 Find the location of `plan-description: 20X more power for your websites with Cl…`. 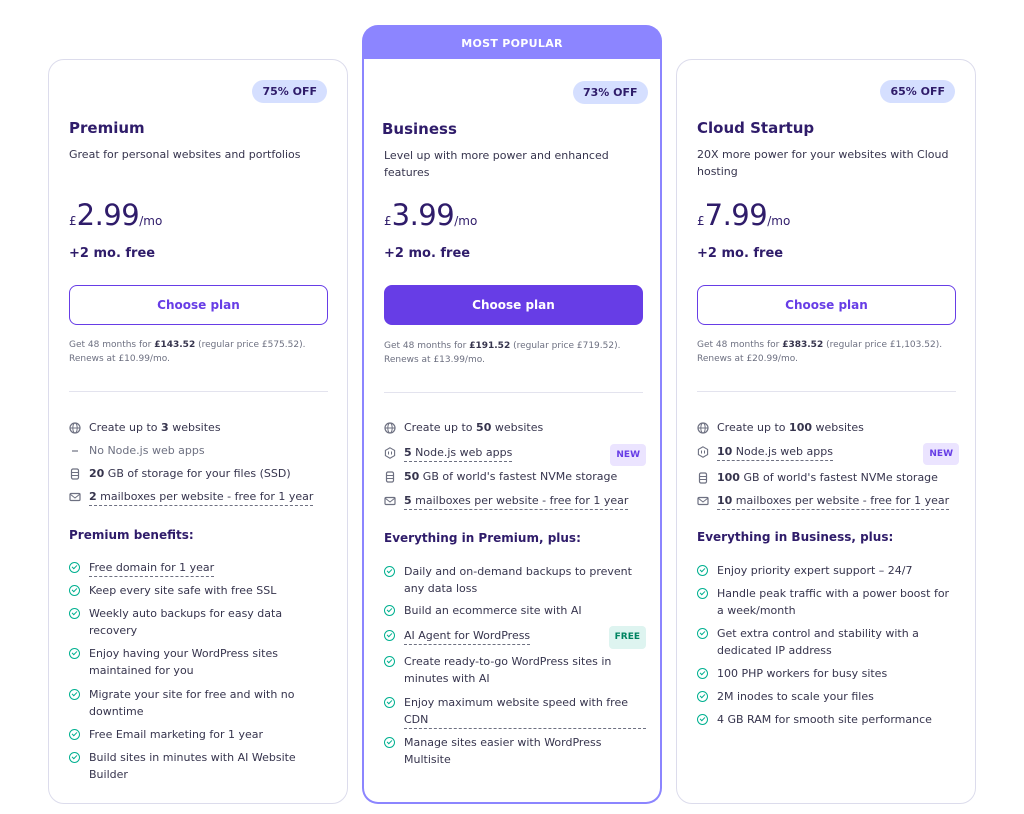

plan-description: 20X more power for your websites with Cl… is located at coordinates (823, 163).